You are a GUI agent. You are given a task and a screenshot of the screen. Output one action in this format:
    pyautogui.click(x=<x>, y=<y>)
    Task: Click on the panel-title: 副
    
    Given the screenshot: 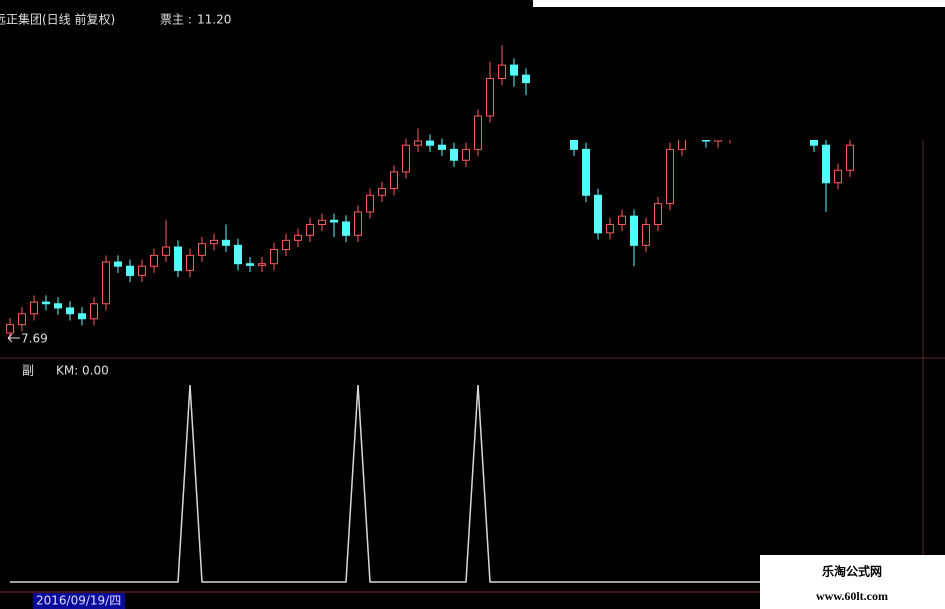 What is the action you would take?
    pyautogui.click(x=28, y=371)
    